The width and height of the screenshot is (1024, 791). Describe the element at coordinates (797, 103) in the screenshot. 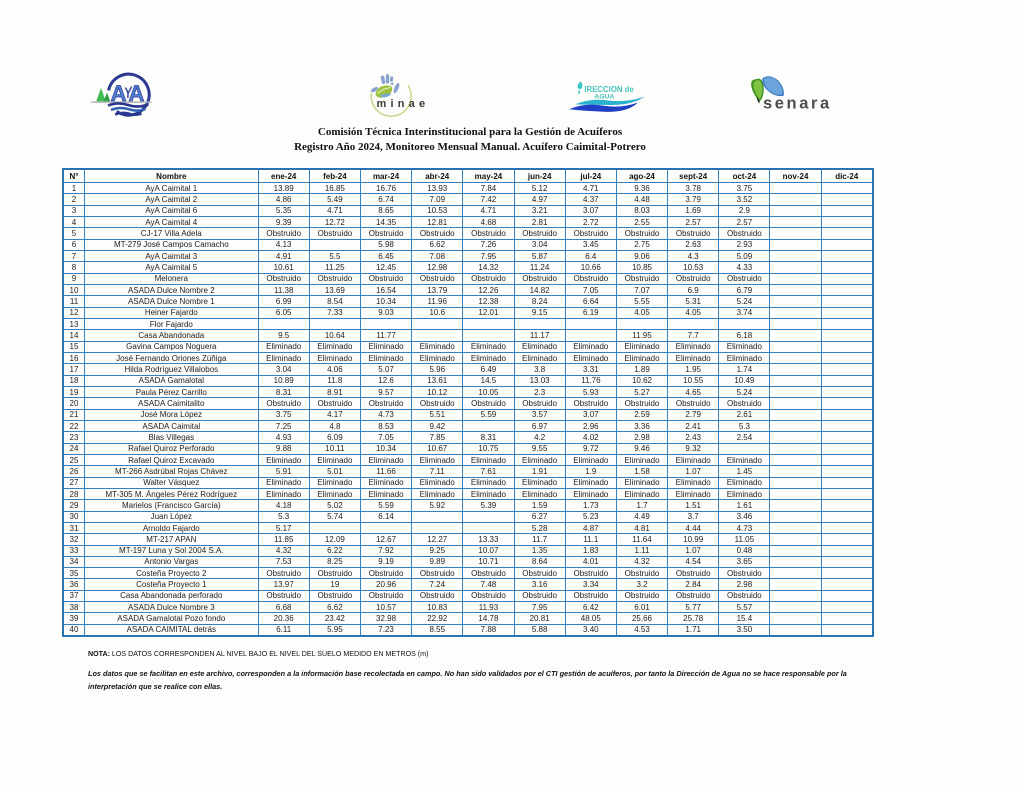

I see `svg-text: senara` at that location.